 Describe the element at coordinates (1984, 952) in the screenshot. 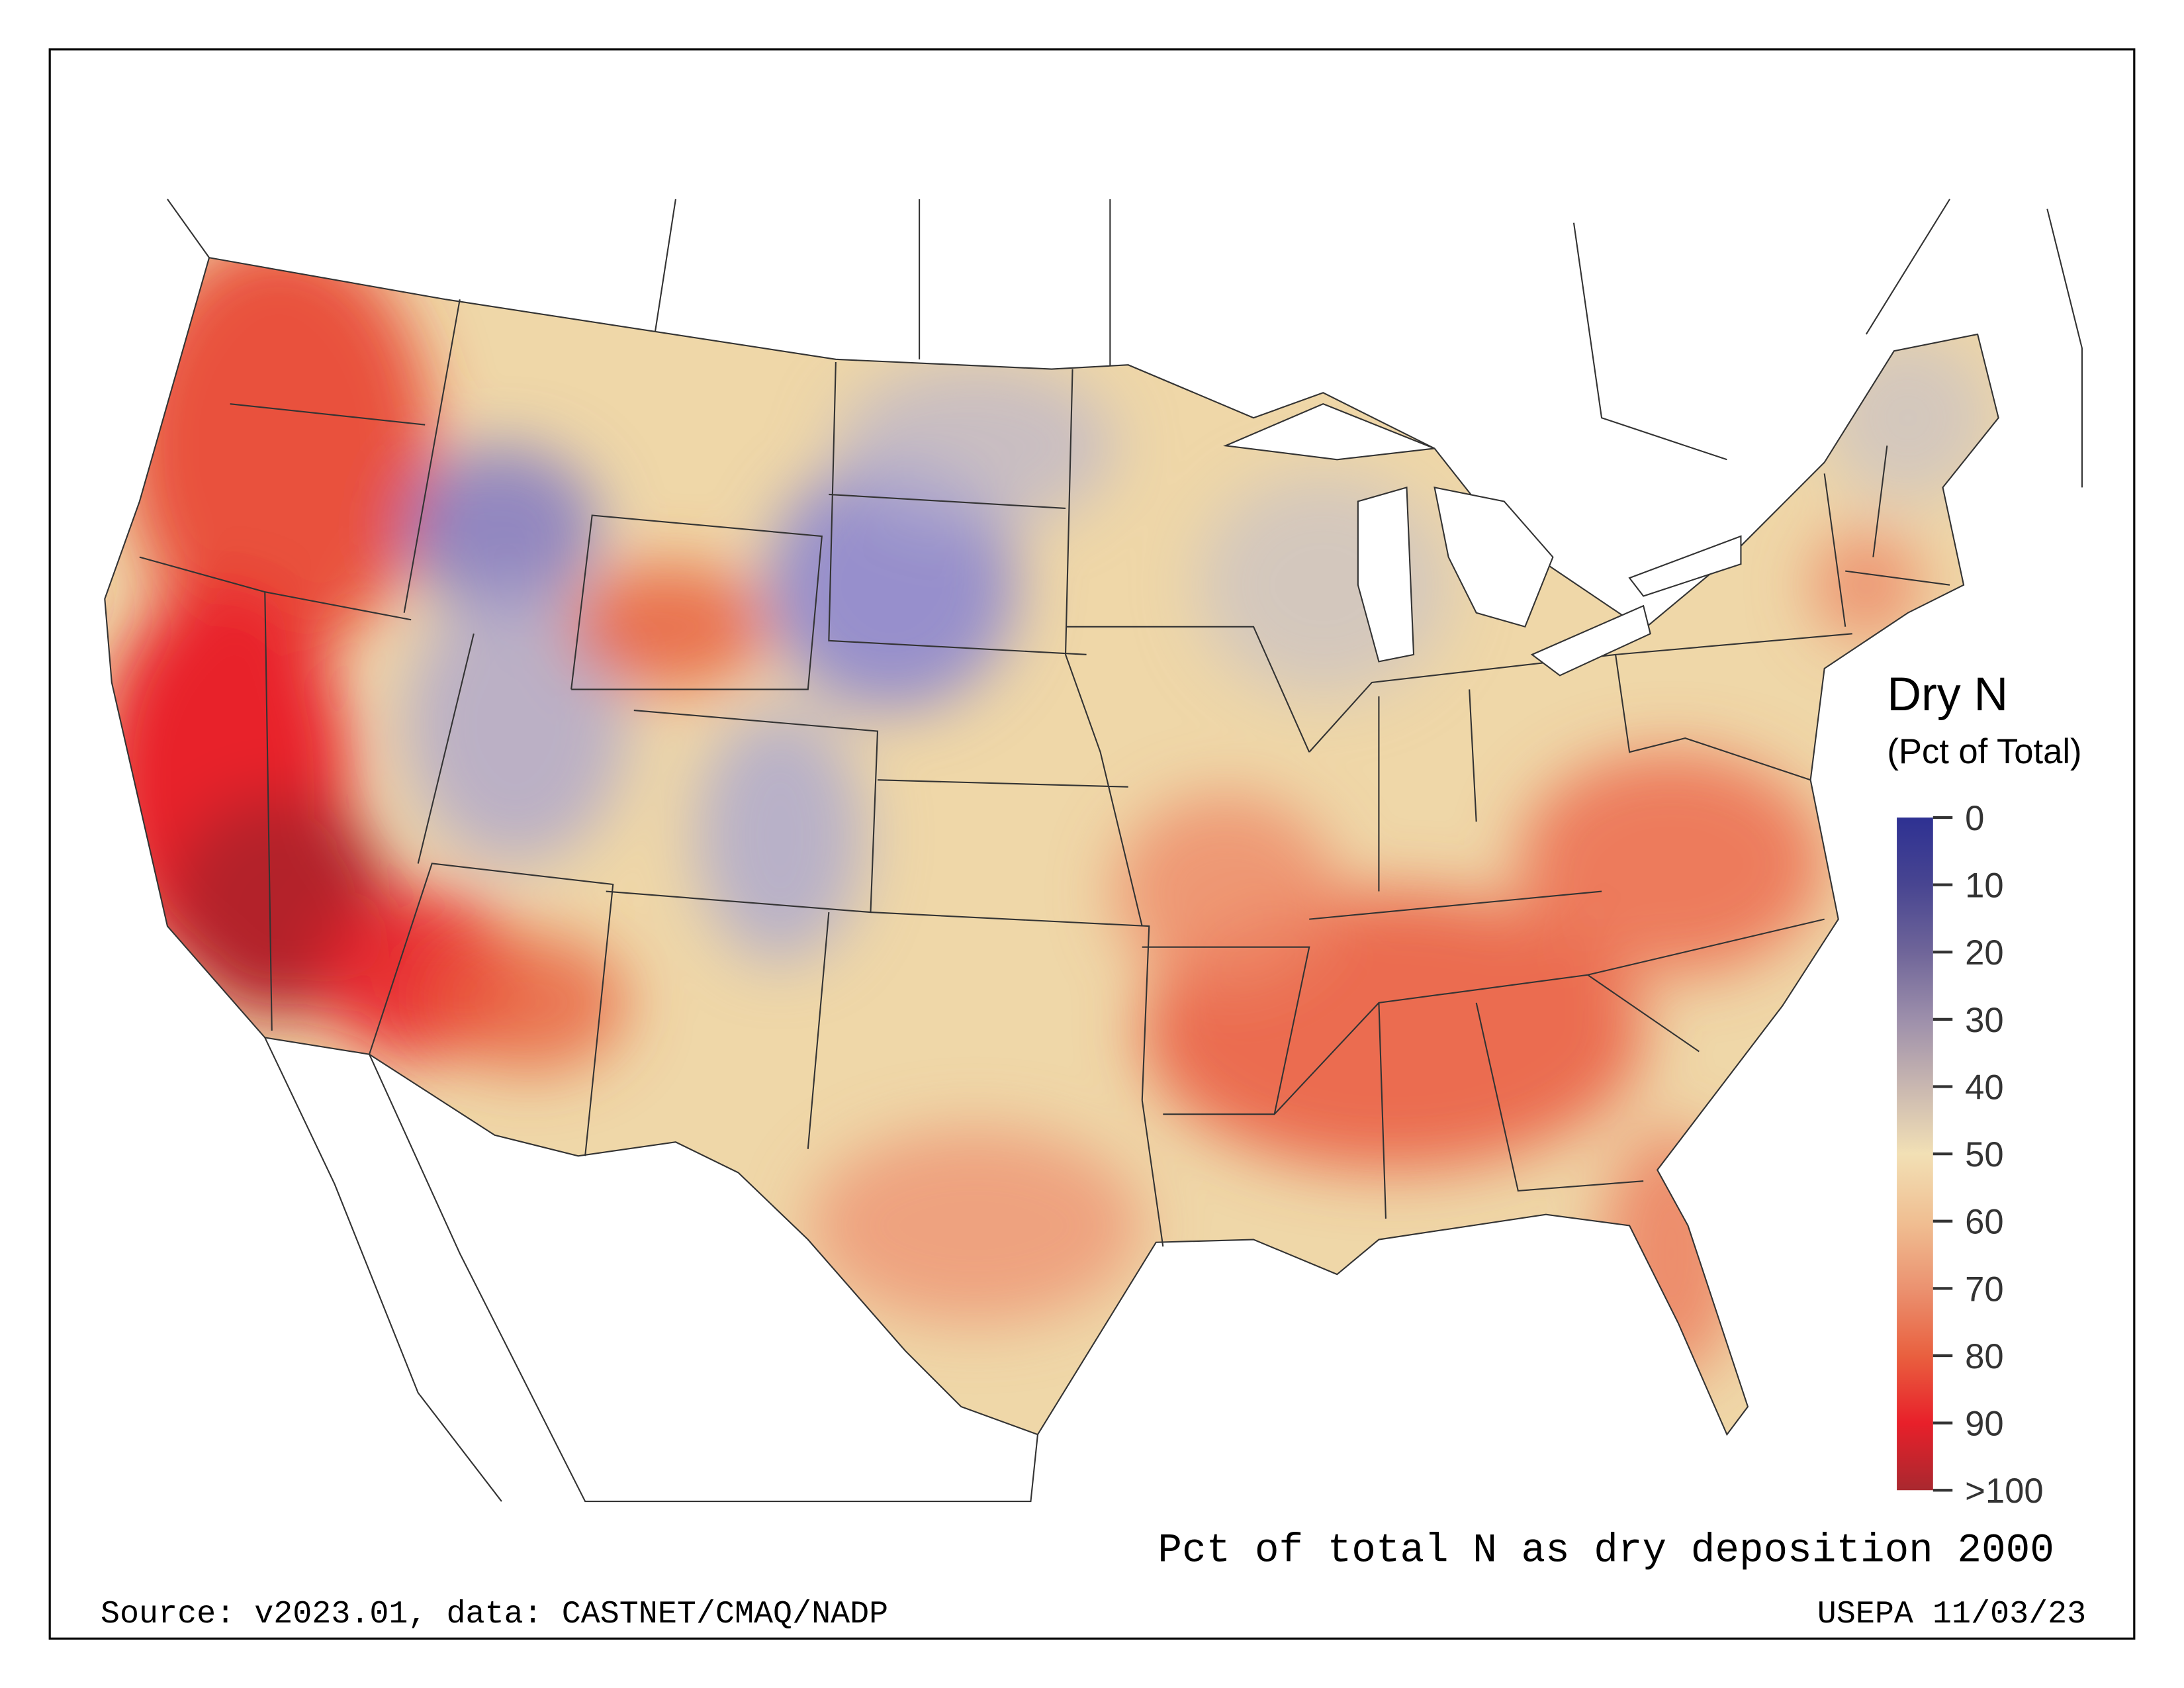

I see `colorbar-tick-label: 20` at that location.